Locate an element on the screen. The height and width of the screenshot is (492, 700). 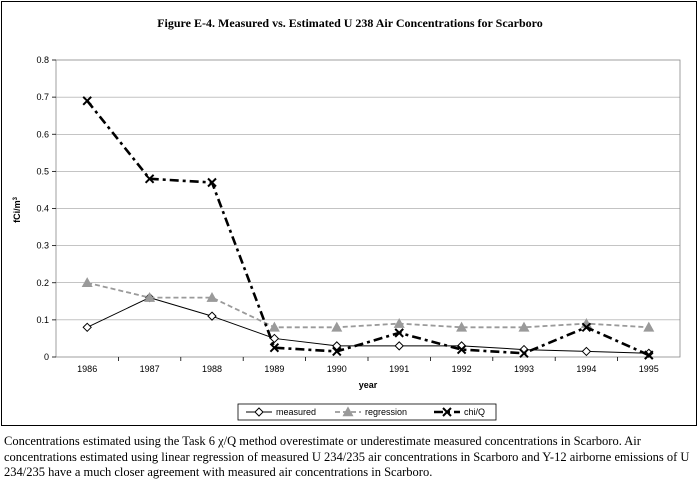
y-axis-label: fCi/m3 is located at coordinates (17, 209).